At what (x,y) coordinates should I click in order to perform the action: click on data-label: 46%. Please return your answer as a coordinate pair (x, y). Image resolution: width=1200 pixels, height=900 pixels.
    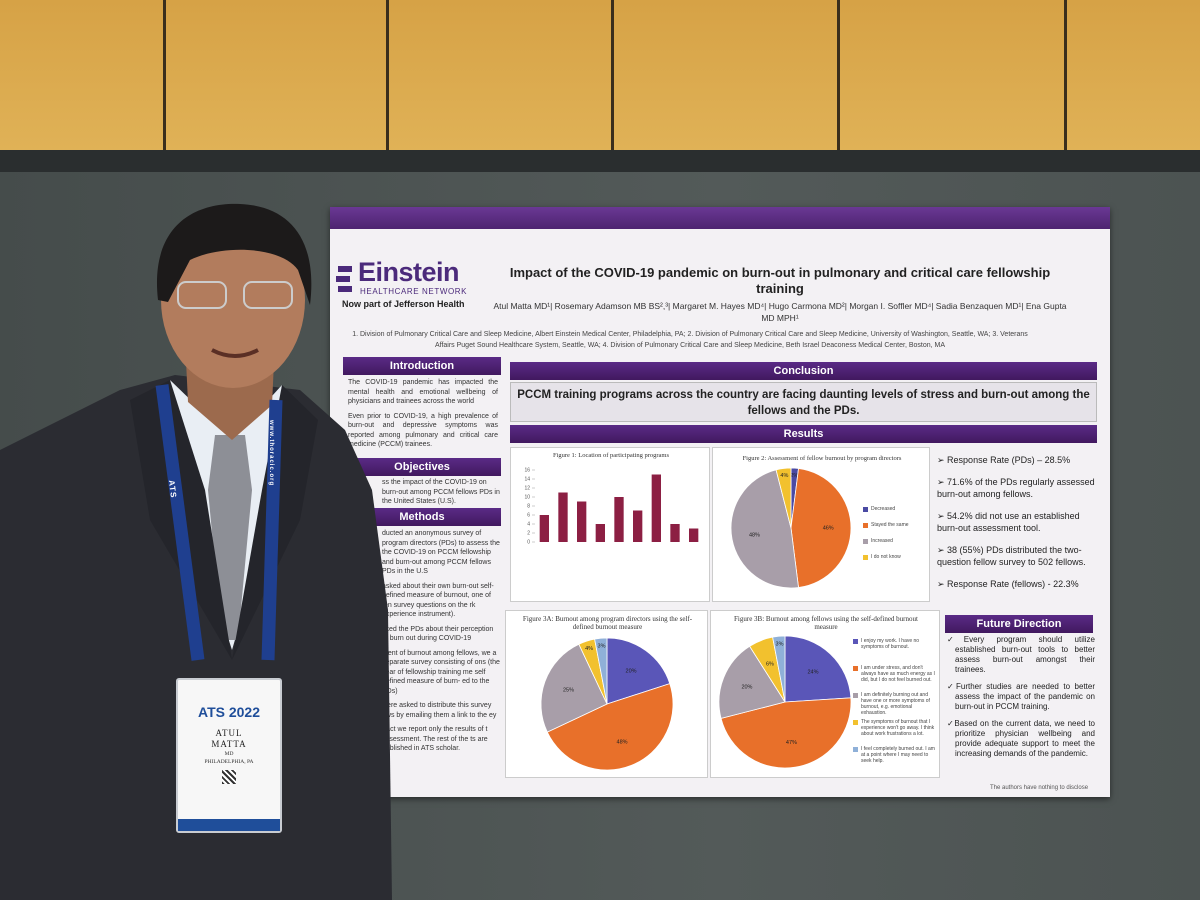
    Looking at the image, I should click on (828, 528).